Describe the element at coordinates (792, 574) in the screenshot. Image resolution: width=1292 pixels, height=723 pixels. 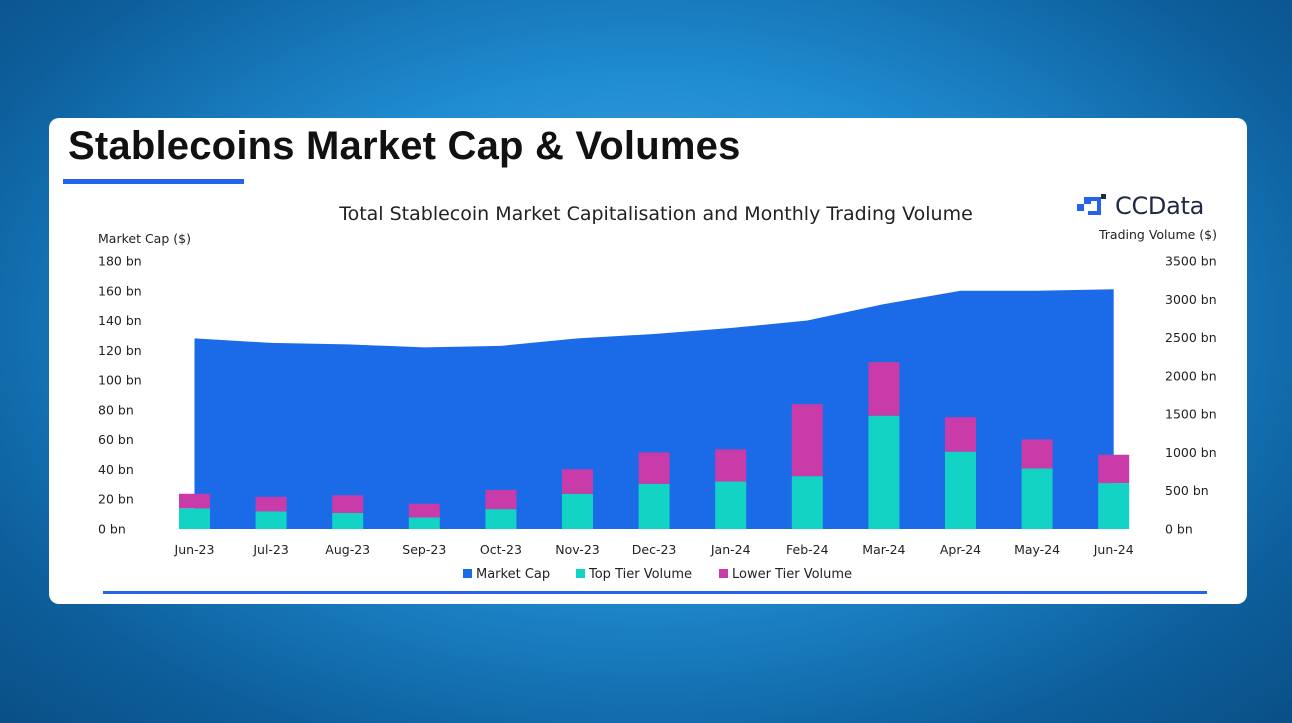
I see `legend-label: Lower Tier Volume` at that location.